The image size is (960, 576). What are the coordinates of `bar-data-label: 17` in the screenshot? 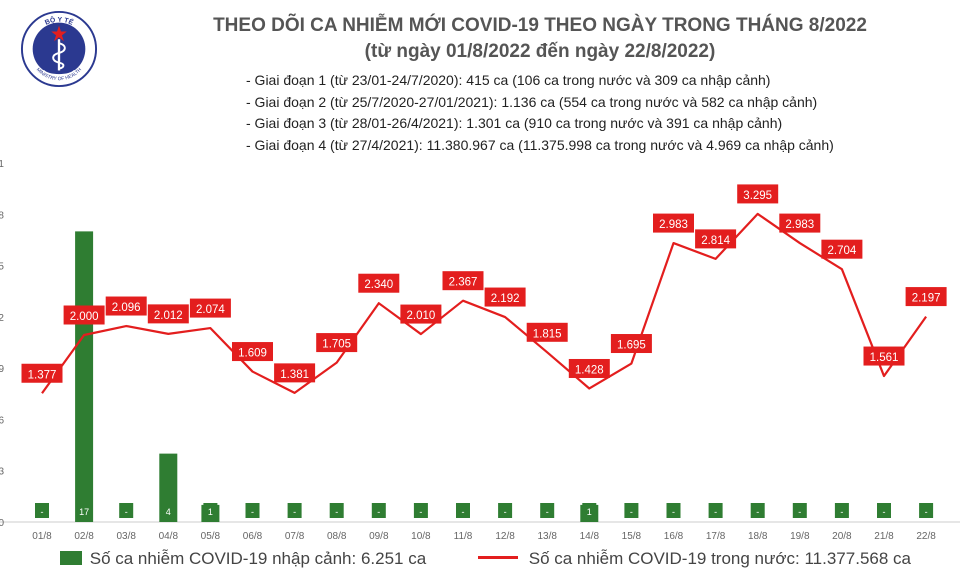 It's located at (84, 512).